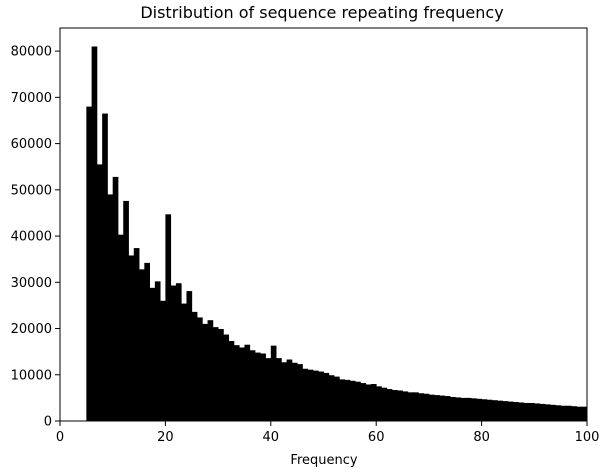 Image resolution: width=603 pixels, height=469 pixels. I want to click on y-tick-label: 70000, so click(31, 98).